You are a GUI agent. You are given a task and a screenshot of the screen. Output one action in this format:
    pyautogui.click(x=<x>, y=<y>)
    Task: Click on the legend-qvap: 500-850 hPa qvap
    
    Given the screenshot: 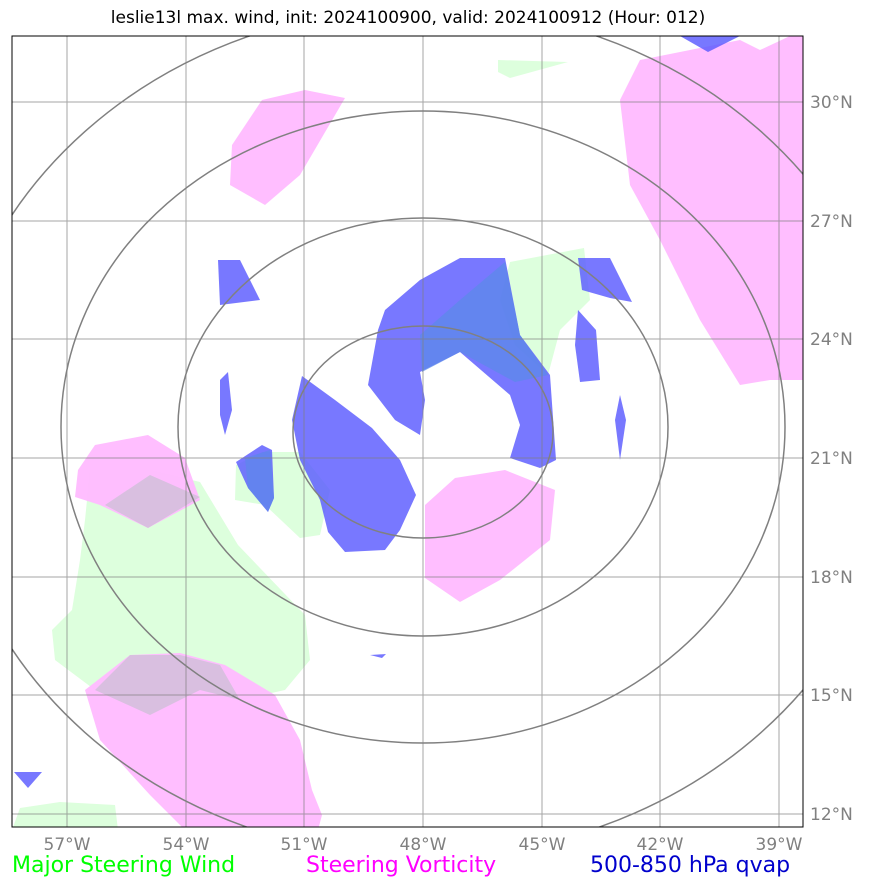 What is the action you would take?
    pyautogui.click(x=690, y=865)
    